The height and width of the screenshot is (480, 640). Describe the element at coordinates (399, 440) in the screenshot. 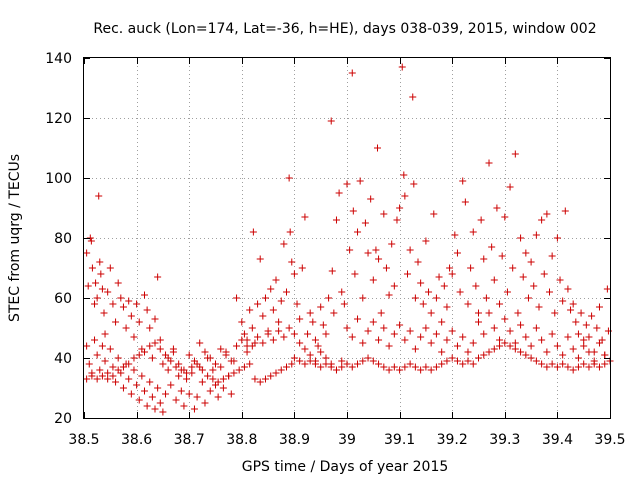

I see `x-tick-label: 39.1` at that location.